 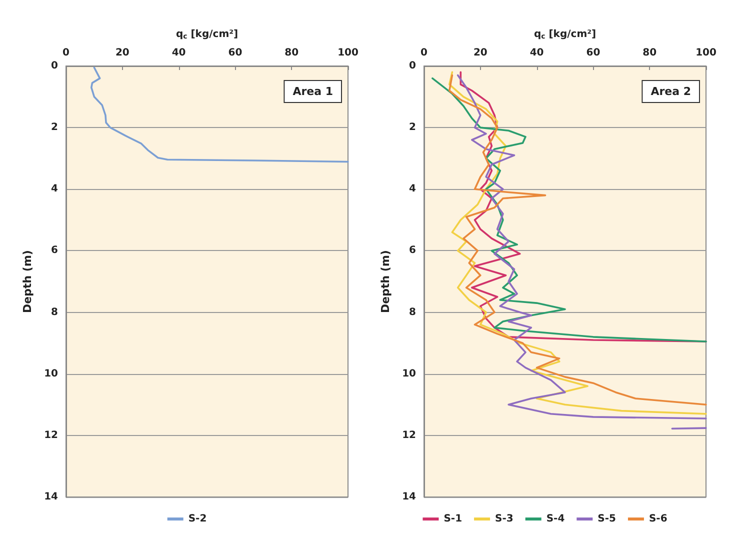 What do you see at coordinates (658, 519) in the screenshot?
I see `legend-label: S-6` at bounding box center [658, 519].